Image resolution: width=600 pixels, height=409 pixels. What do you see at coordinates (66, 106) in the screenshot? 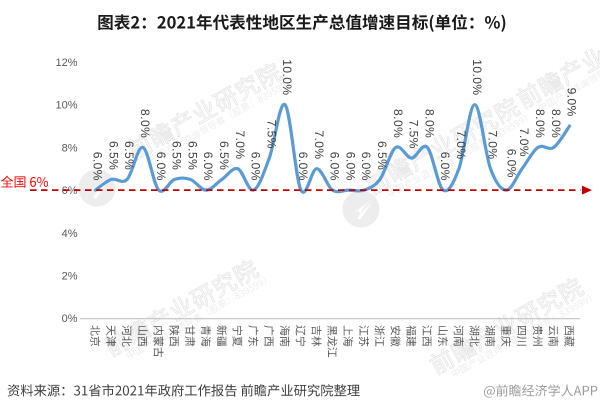
I see `svg-text: 10%` at bounding box center [66, 106].